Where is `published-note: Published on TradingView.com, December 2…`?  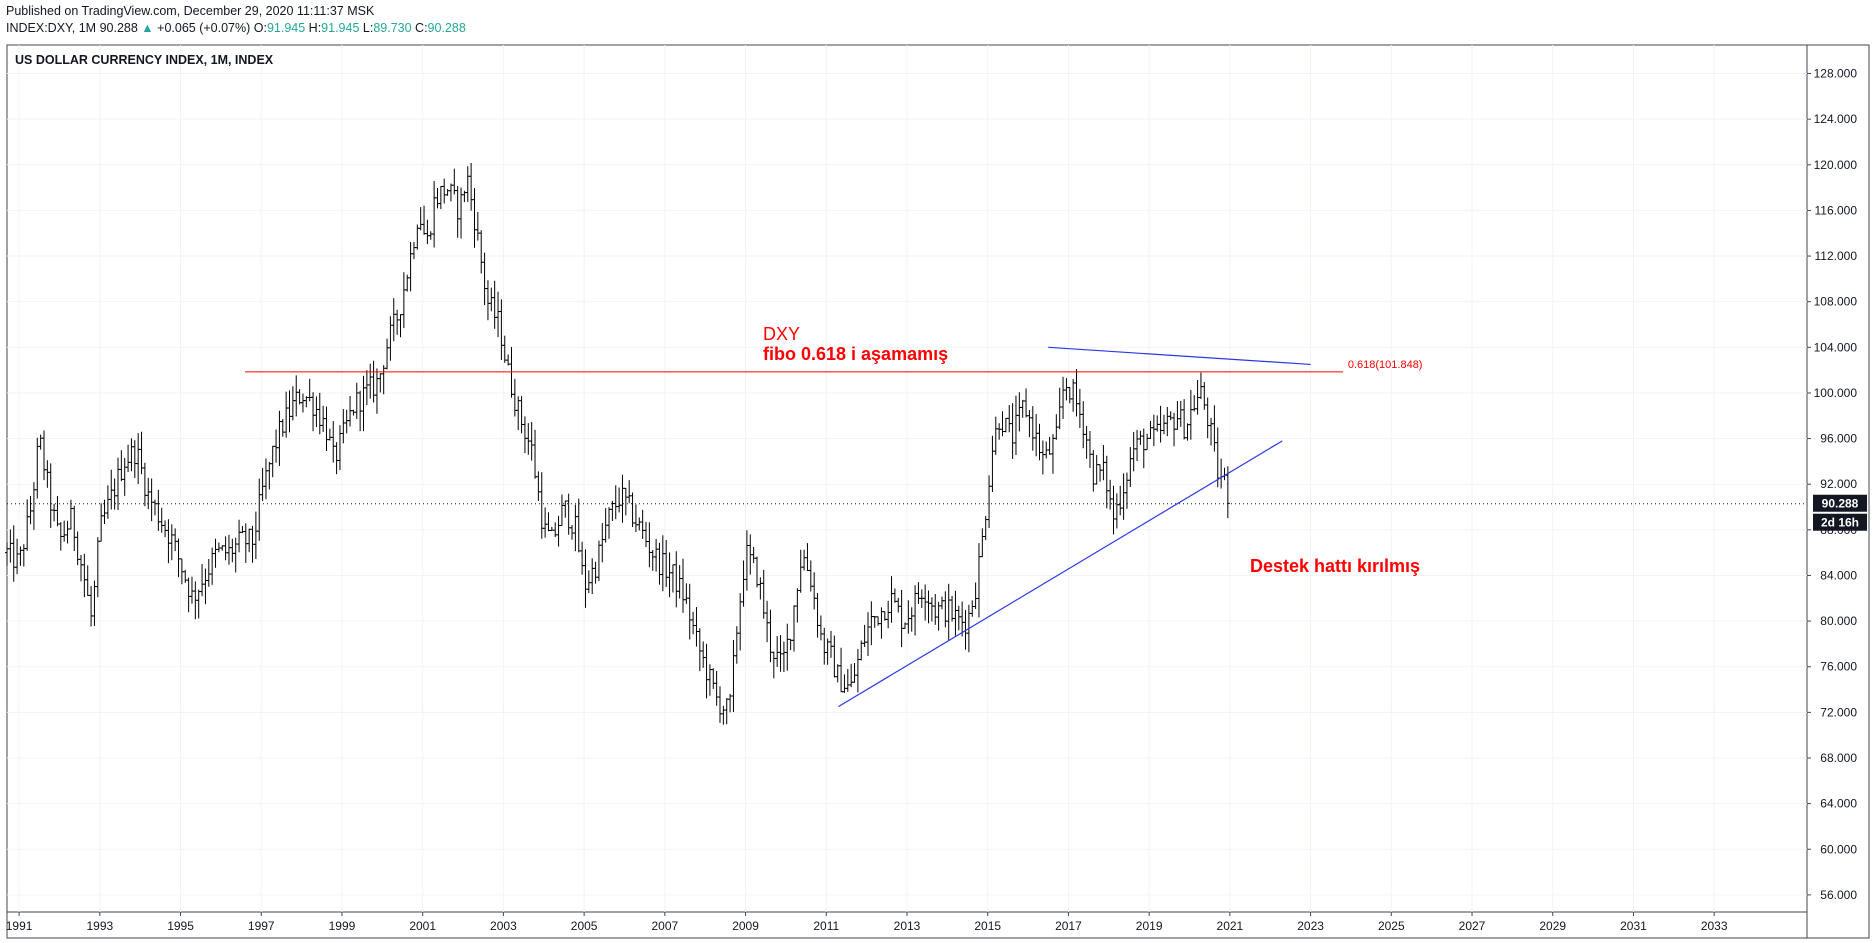
published-note: Published on TradingView.com, December 2… is located at coordinates (190, 11).